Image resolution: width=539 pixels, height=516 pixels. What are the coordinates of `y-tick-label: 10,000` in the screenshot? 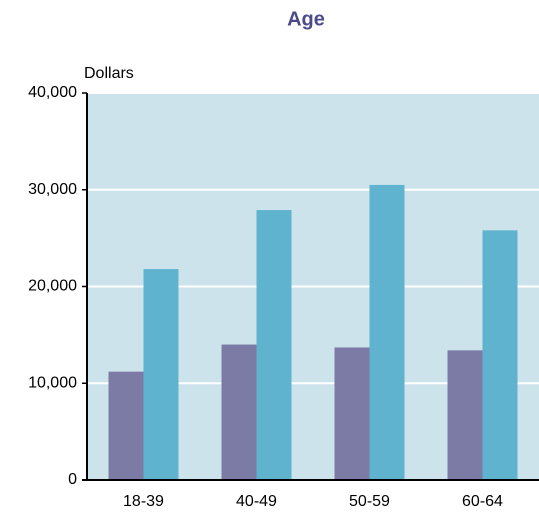 It's located at (52, 382).